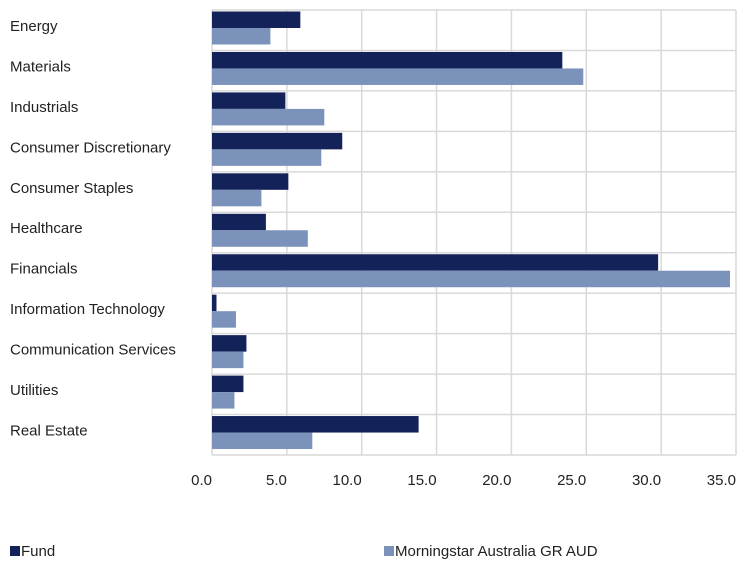 The image size is (744, 563). Describe the element at coordinates (93, 350) in the screenshot. I see `category-label: Communication Services` at that location.